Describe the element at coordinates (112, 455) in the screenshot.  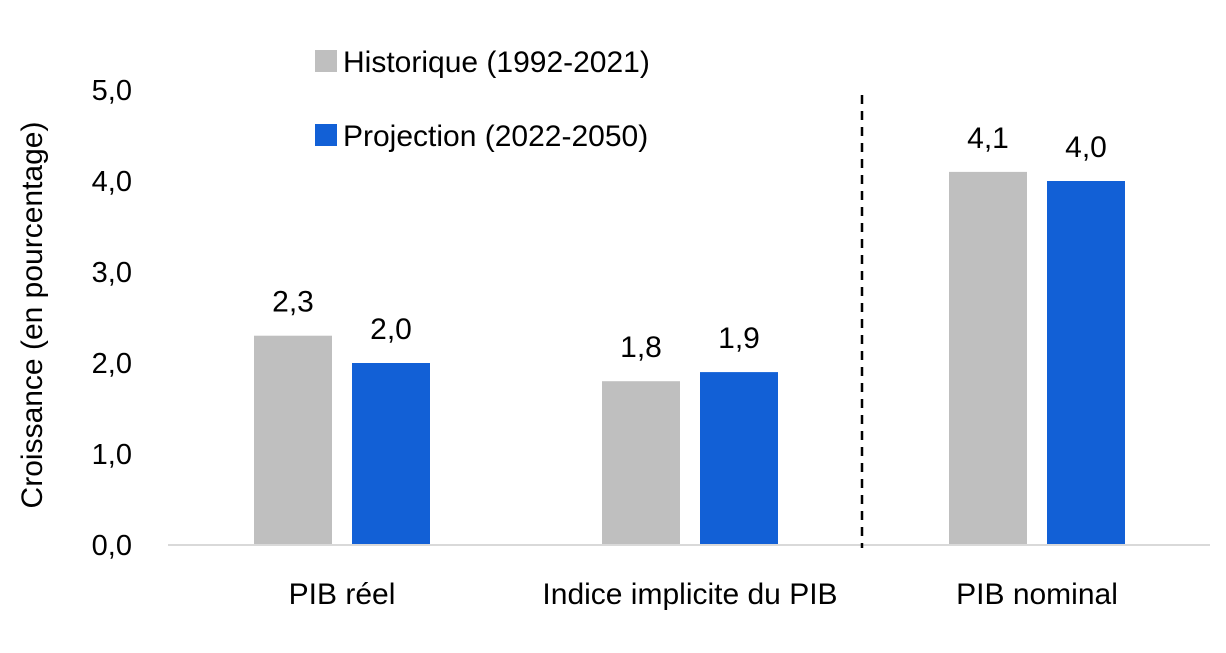
I see `y-tick-label: 1,0` at that location.